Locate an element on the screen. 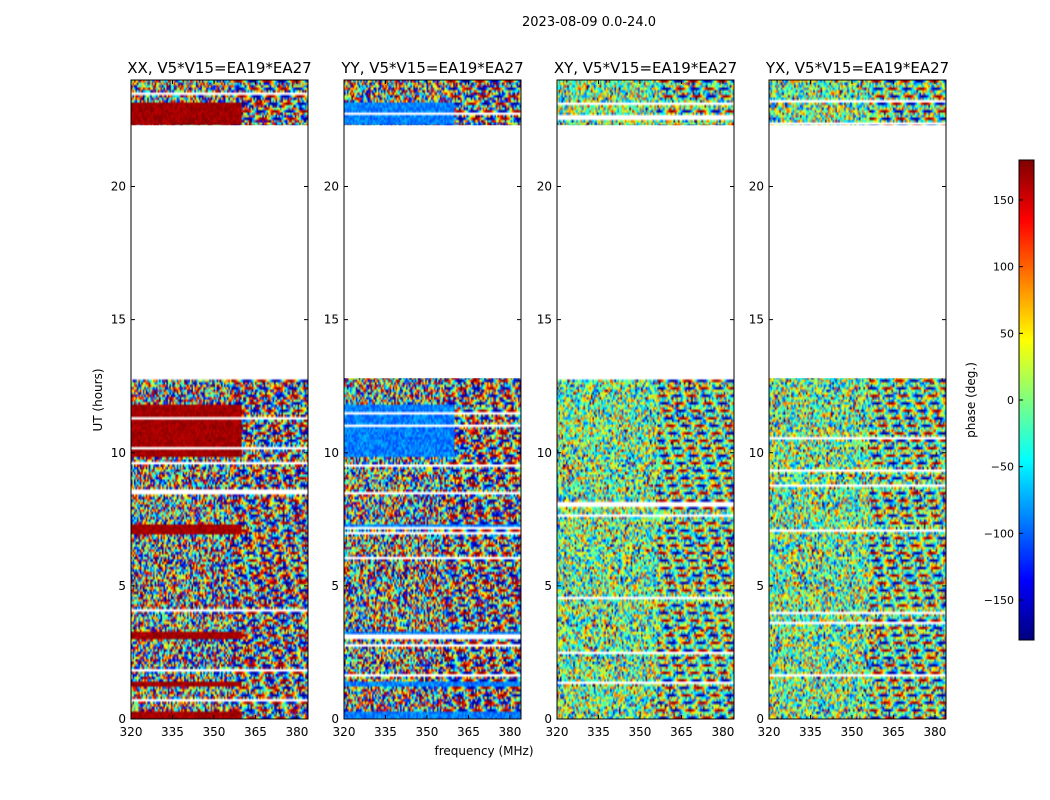 The image size is (1050, 800). y-axis-label: UT (hours) is located at coordinates (98, 399).